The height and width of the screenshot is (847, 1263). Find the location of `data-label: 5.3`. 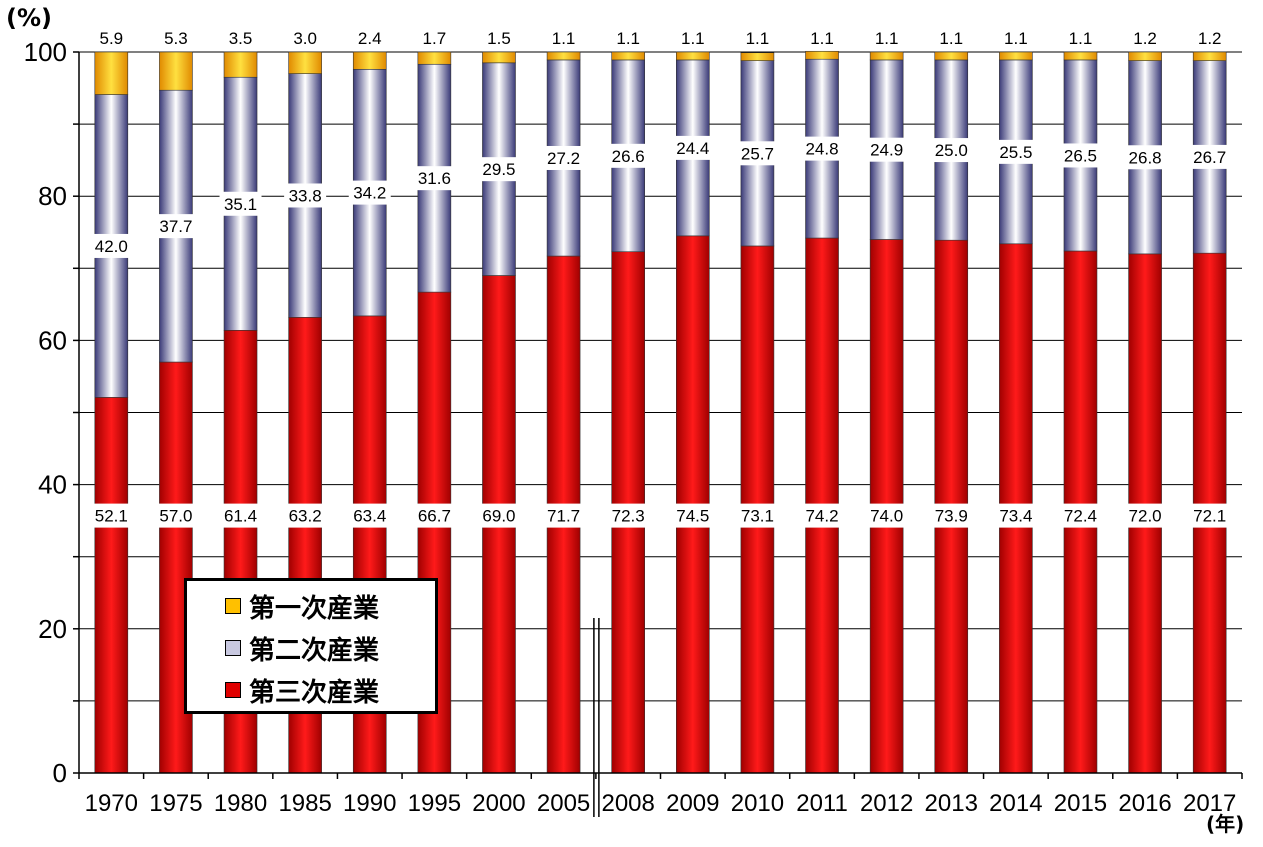

data-label: 5.3 is located at coordinates (176, 38).